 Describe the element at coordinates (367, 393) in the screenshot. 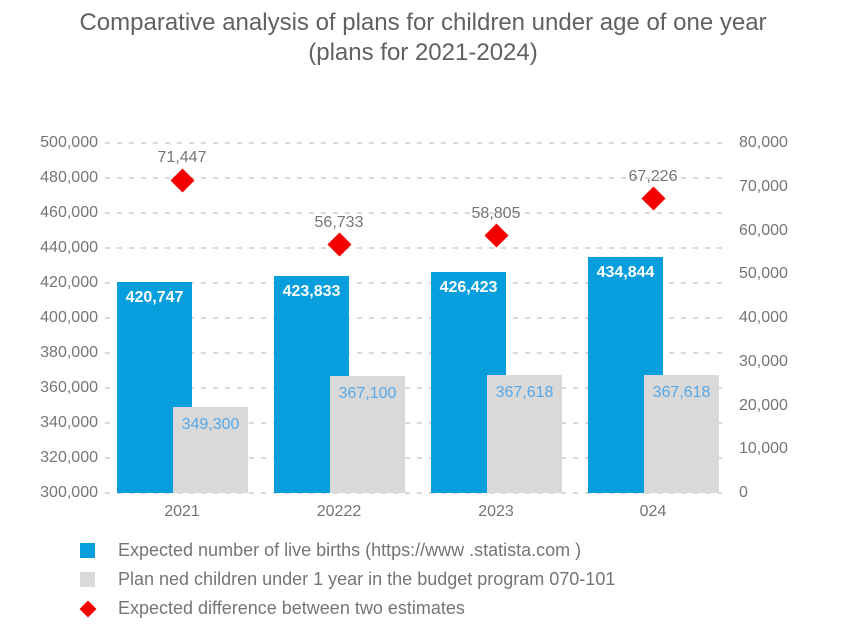

I see `bar-value-label-planned-children: 367,100` at that location.